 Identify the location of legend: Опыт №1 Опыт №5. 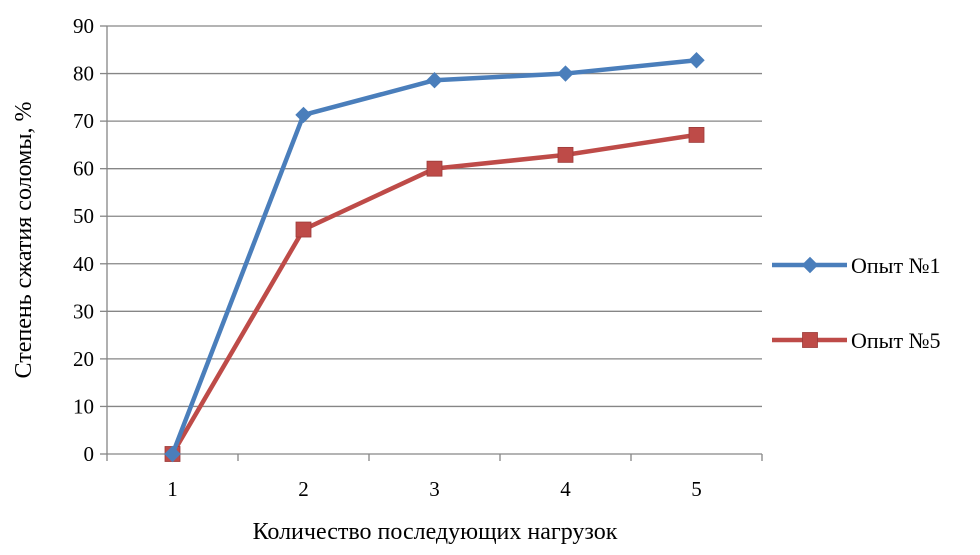
(856, 303).